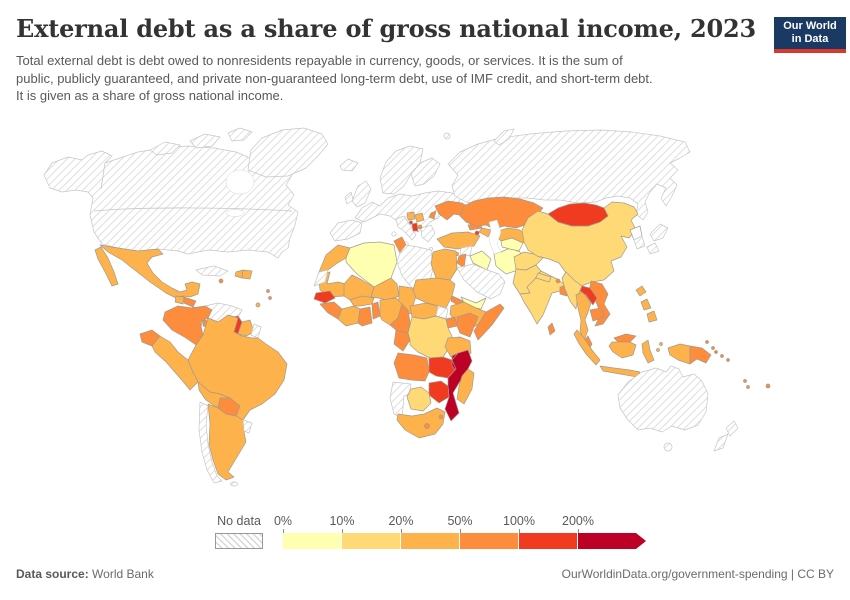 The height and width of the screenshot is (600, 850). What do you see at coordinates (229, 442) in the screenshot?
I see `country-argentina` at bounding box center [229, 442].